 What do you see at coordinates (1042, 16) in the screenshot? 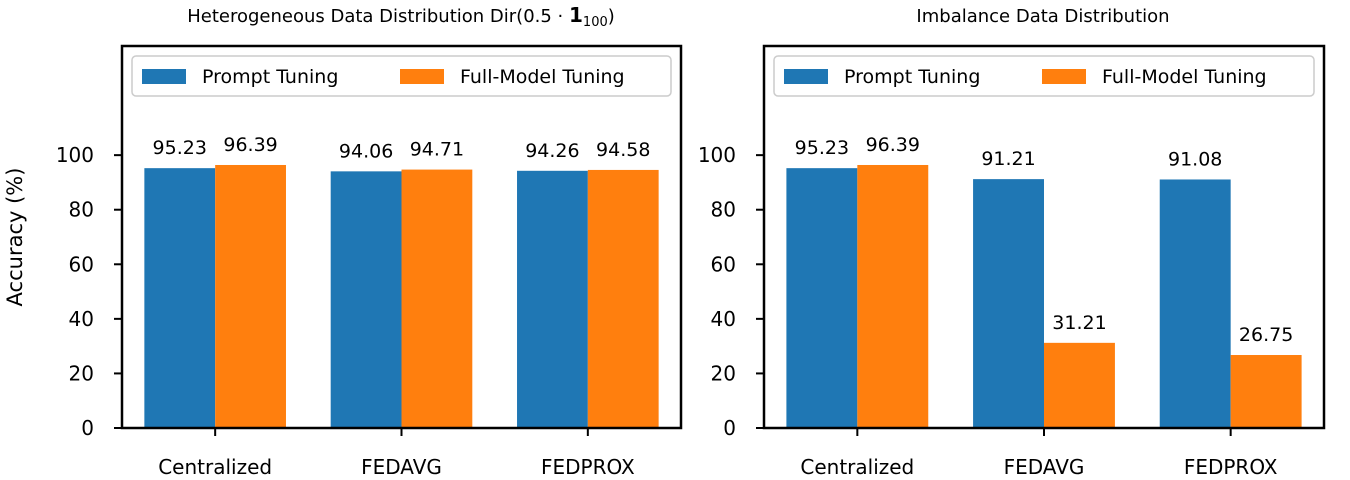
I see `chart-title: Imbalance Data Distribution` at bounding box center [1042, 16].